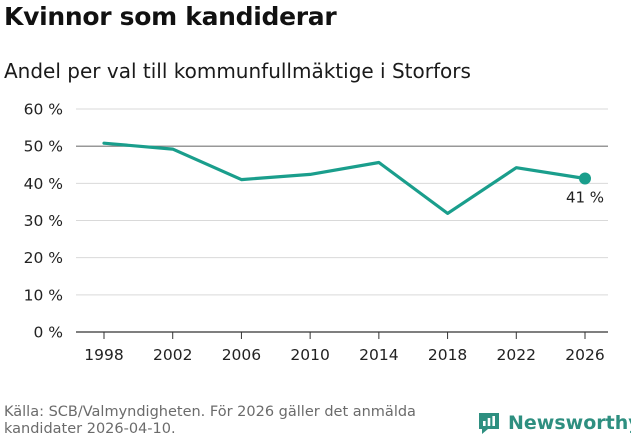 The height and width of the screenshot is (439, 631). What do you see at coordinates (103, 355) in the screenshot?
I see `x-tick-label: 1998` at bounding box center [103, 355].